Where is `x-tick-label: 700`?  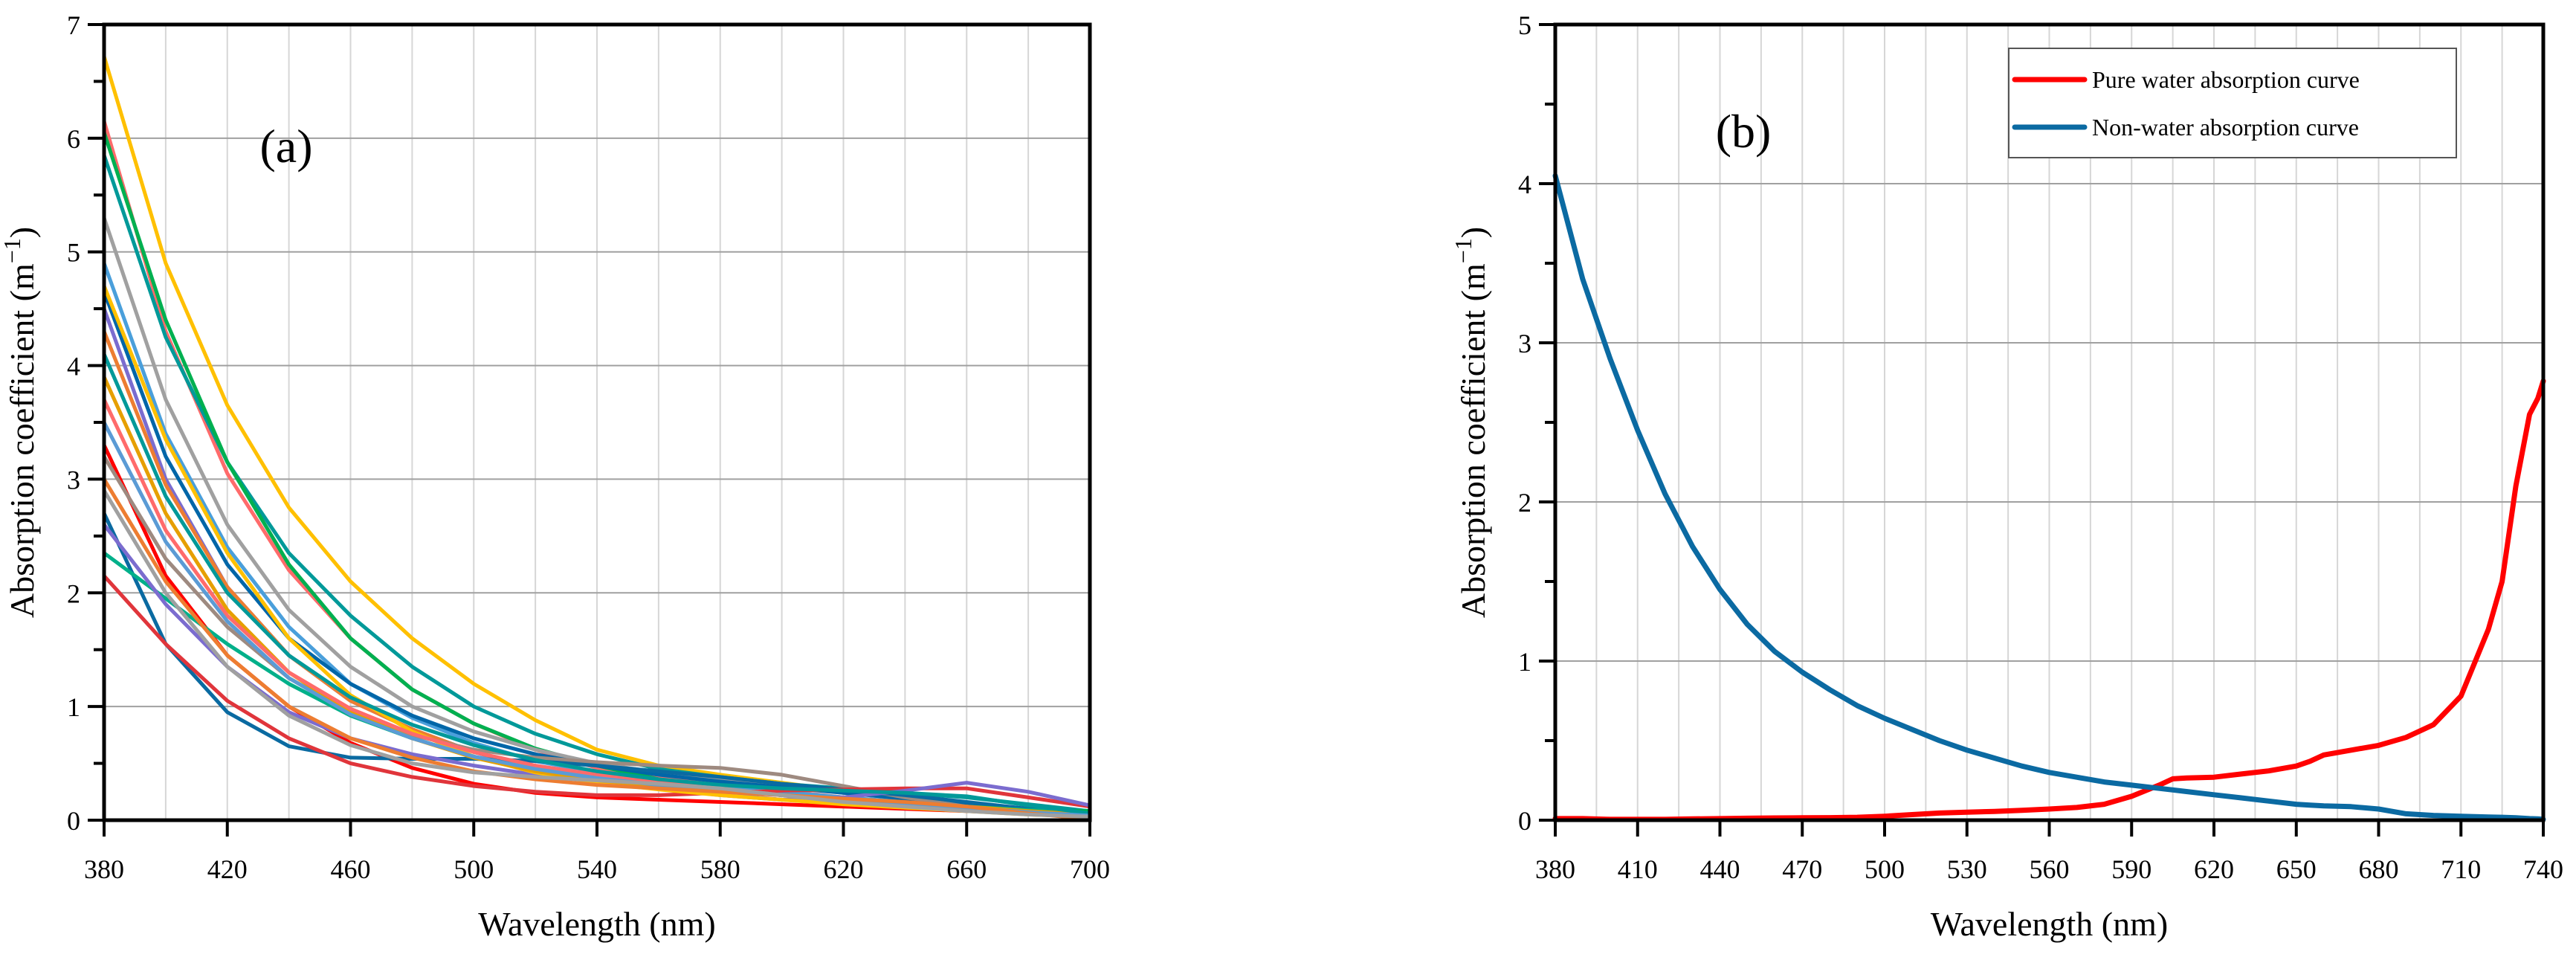
x-tick-label: 700 is located at coordinates (1090, 869).